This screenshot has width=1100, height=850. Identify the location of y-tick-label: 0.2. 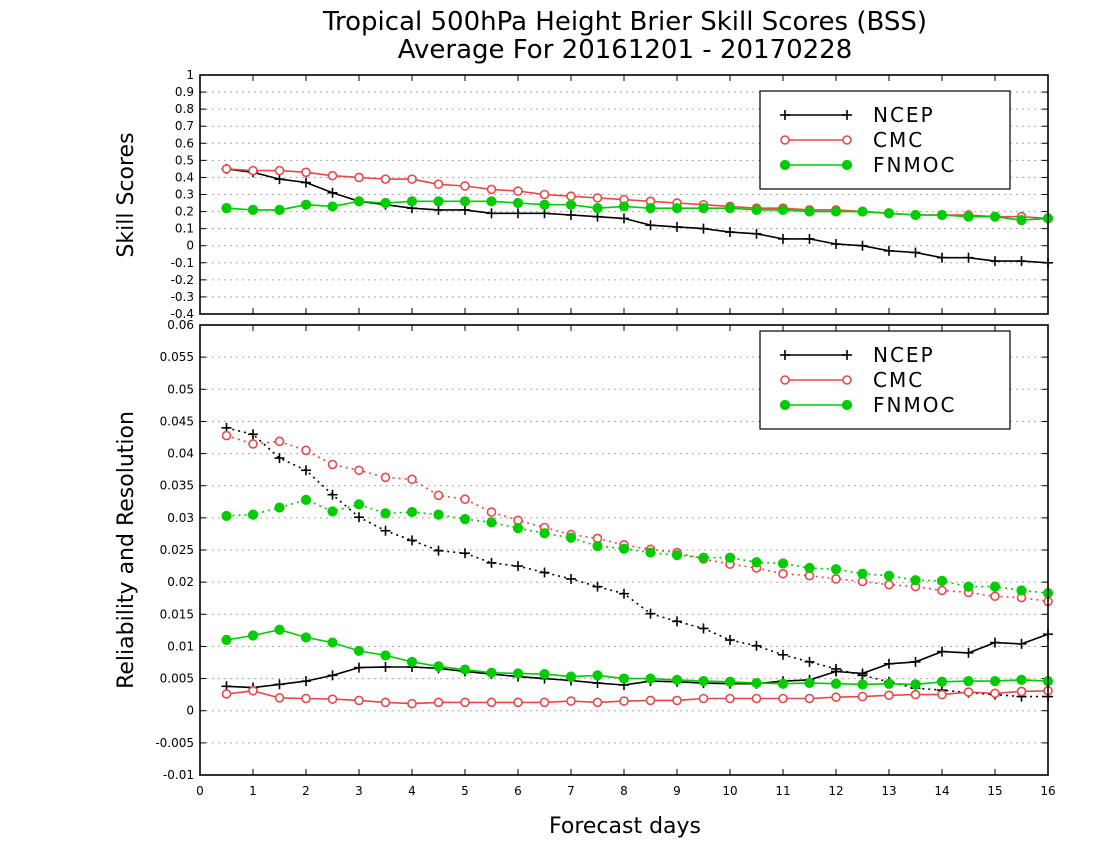
(184, 212).